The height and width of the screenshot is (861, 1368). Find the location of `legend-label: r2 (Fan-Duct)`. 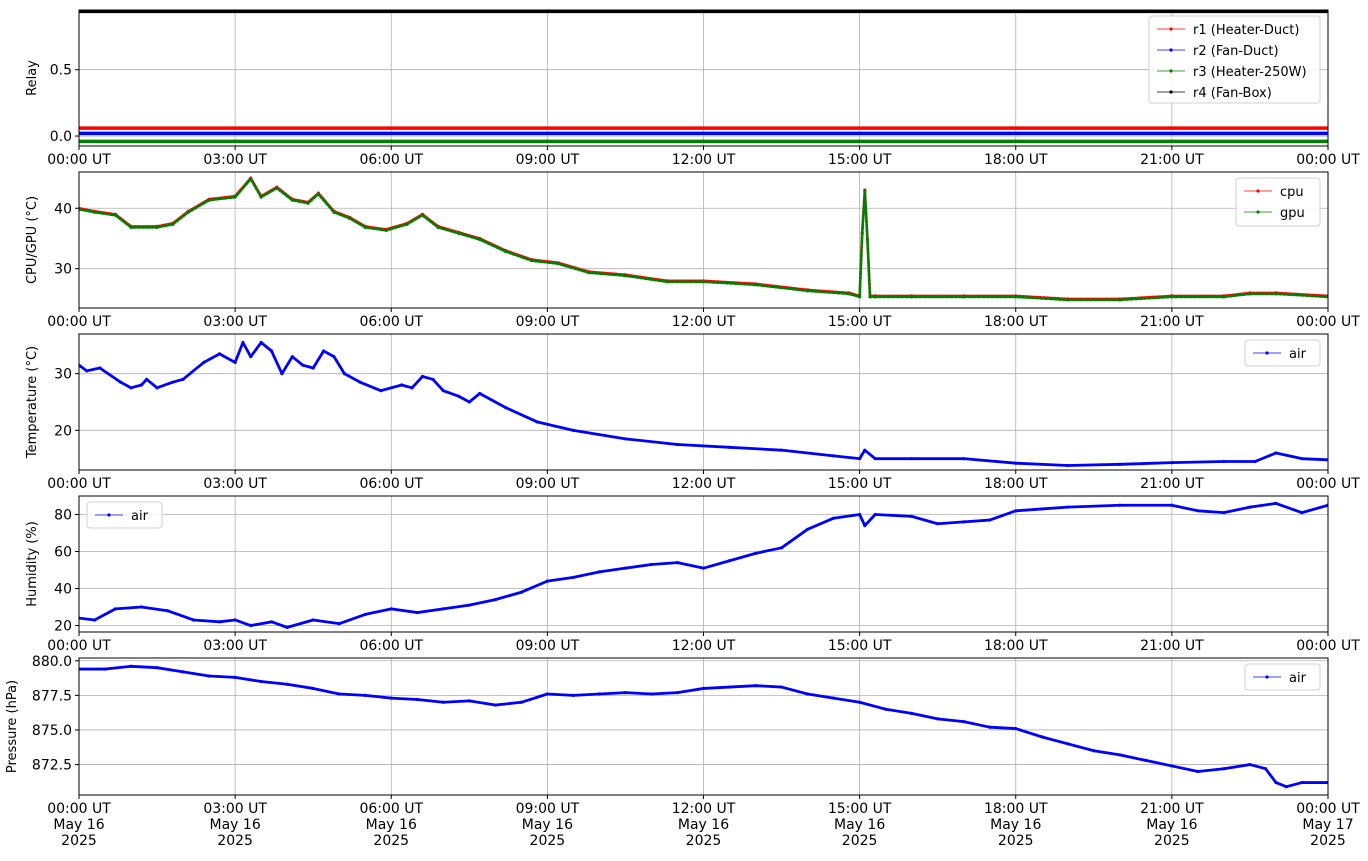

legend-label: r2 (Fan-Duct) is located at coordinates (1236, 51).